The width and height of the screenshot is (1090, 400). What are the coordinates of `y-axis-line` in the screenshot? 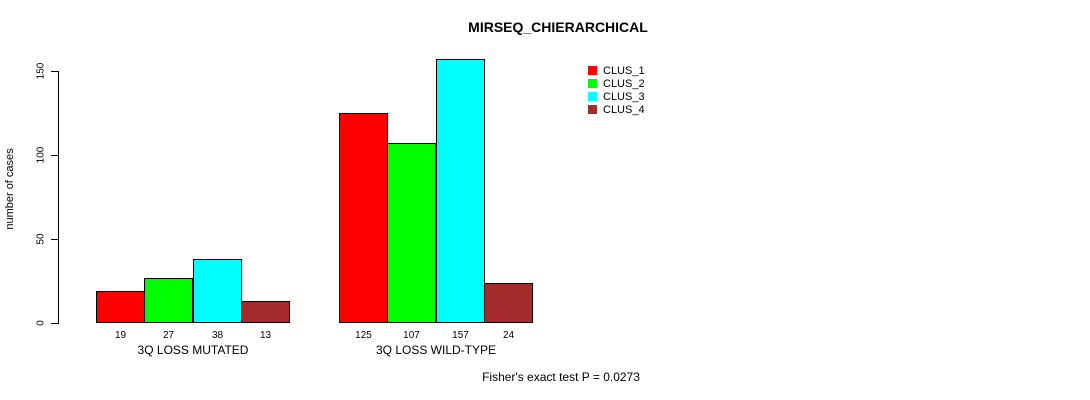 It's located at (58, 197).